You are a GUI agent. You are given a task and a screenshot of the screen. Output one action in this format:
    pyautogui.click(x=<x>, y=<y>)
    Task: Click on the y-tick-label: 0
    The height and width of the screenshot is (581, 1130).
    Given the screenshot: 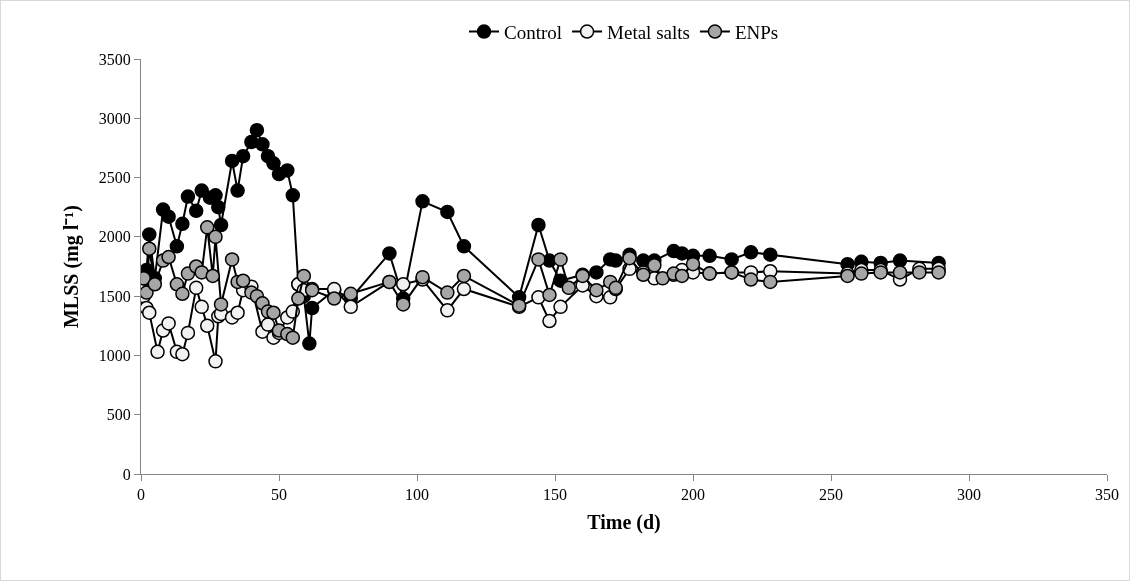 What is the action you would take?
    pyautogui.click(x=126, y=474)
    